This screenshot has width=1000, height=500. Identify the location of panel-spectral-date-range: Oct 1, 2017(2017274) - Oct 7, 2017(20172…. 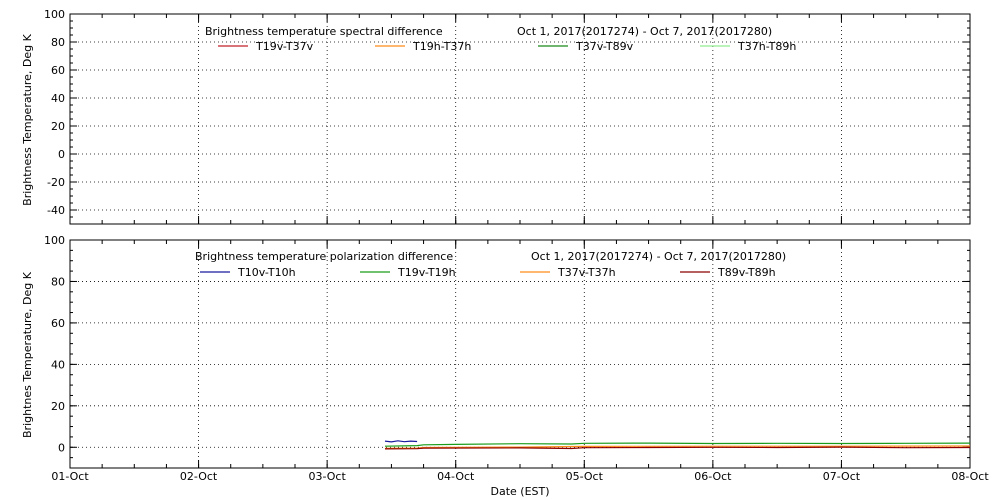
(644, 31).